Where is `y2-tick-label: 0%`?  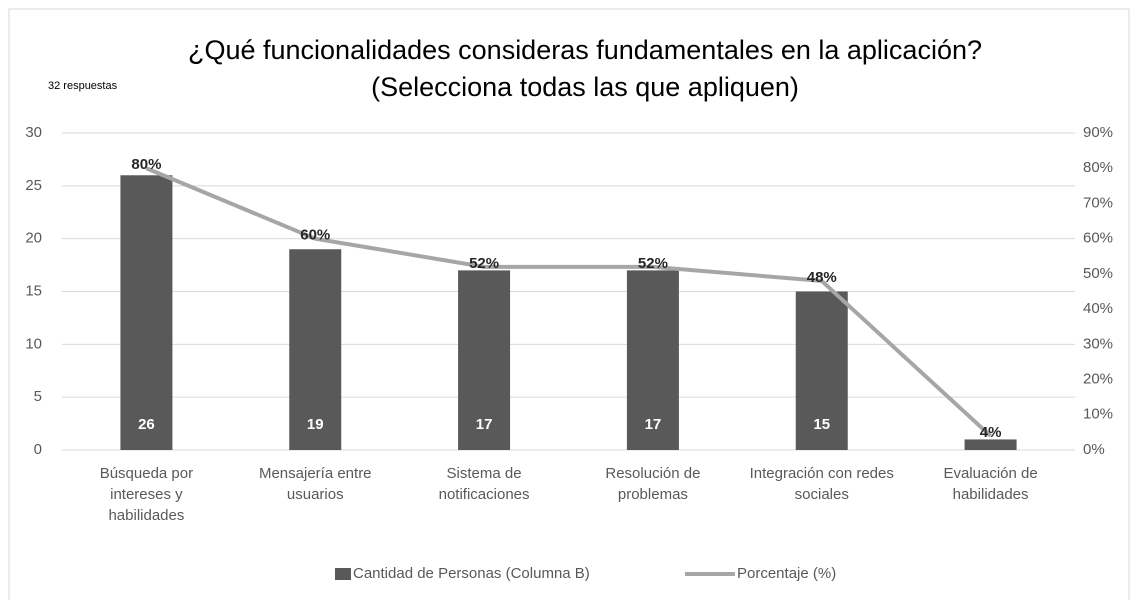 y2-tick-label: 0% is located at coordinates (1094, 449).